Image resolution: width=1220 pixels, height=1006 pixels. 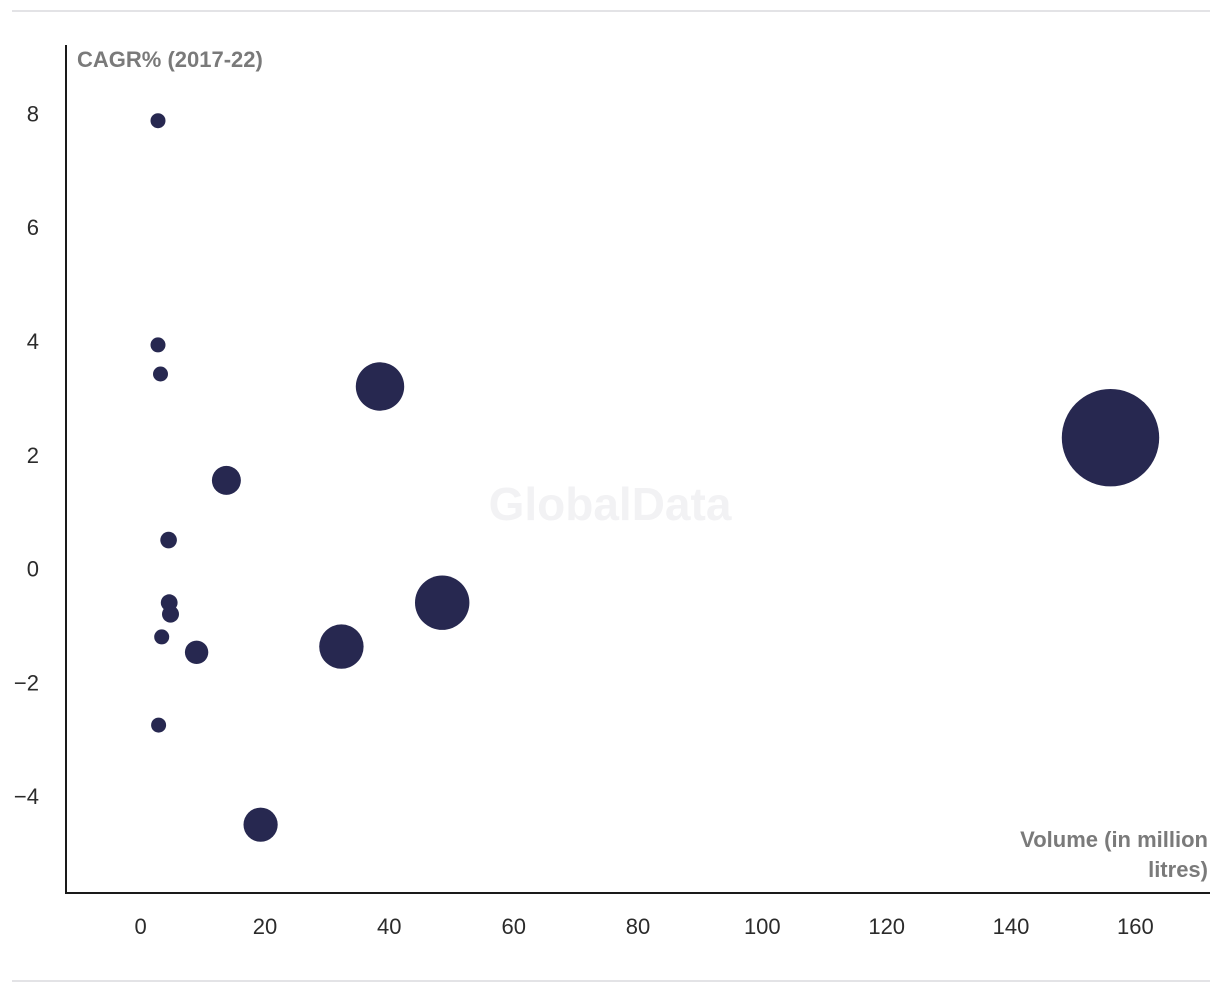 What do you see at coordinates (33, 113) in the screenshot?
I see `y-tick-label-0: 8` at bounding box center [33, 113].